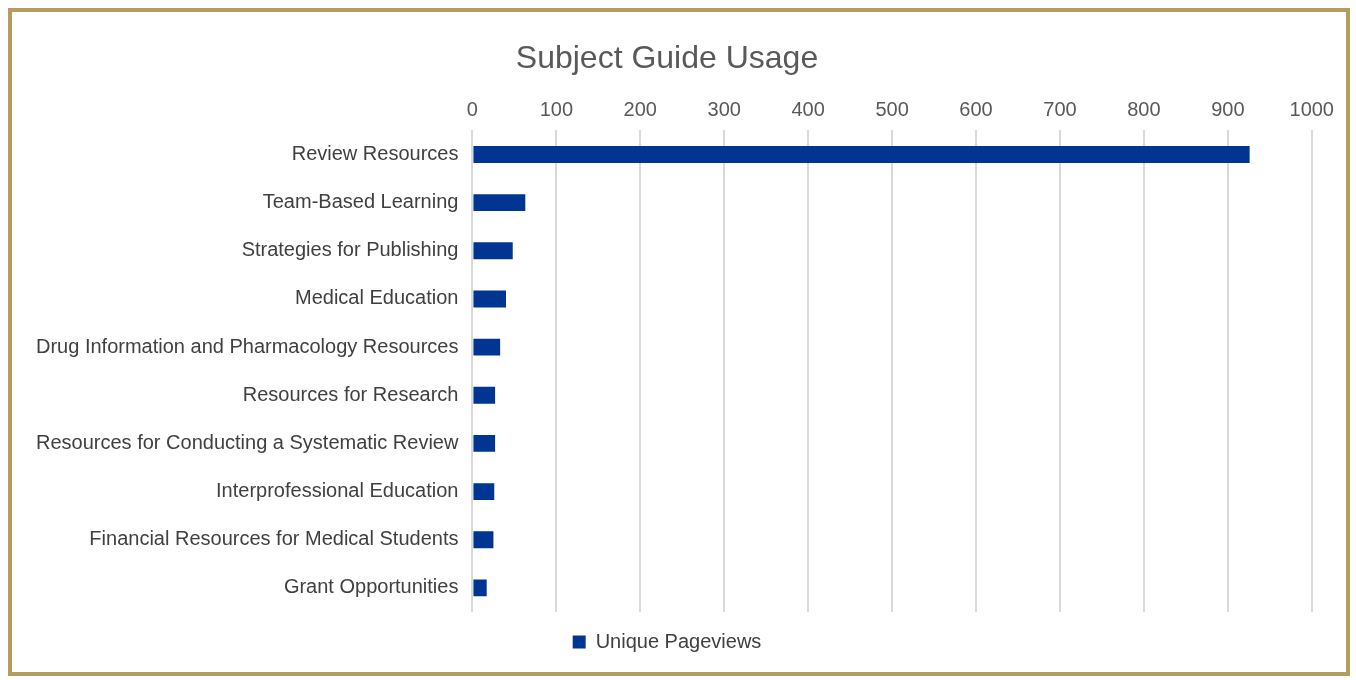 The width and height of the screenshot is (1356, 680). I want to click on y-tick-label: Review Resources, so click(375, 153).